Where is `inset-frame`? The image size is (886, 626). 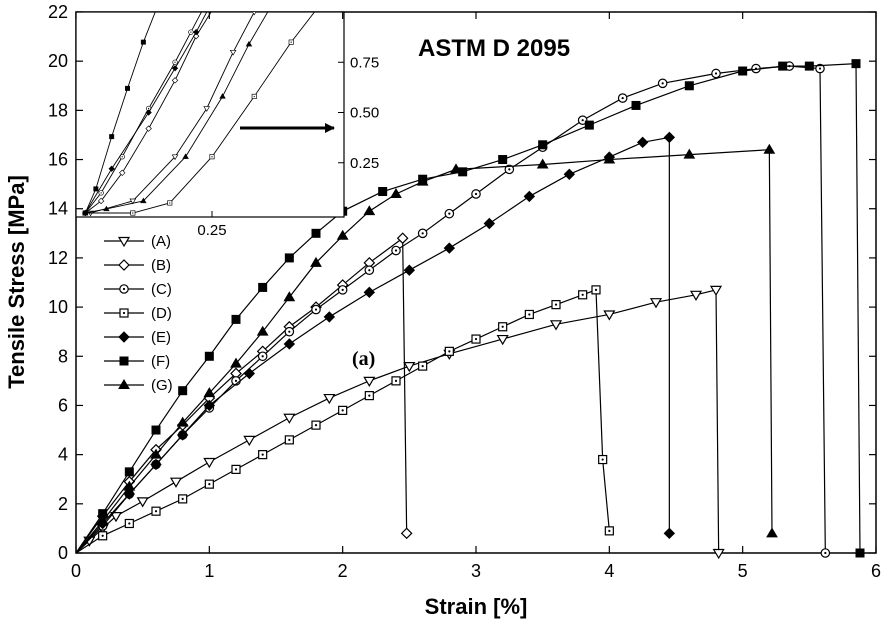 inset-frame is located at coordinates (210, 114).